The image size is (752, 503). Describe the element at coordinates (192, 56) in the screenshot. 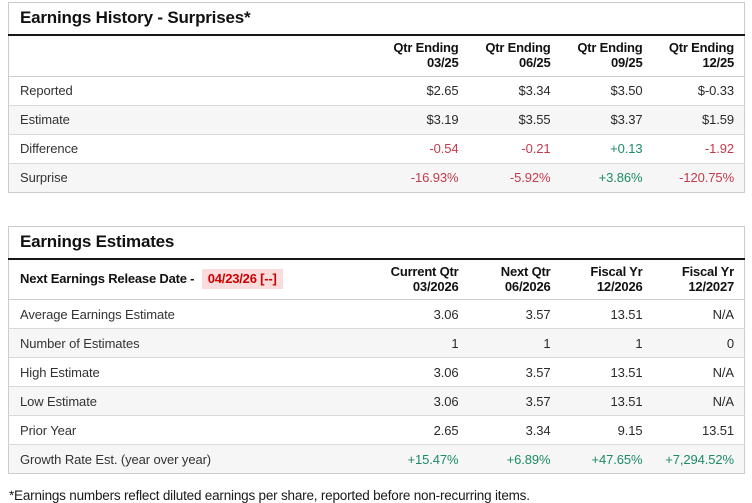

I see `column-header-empty` at that location.